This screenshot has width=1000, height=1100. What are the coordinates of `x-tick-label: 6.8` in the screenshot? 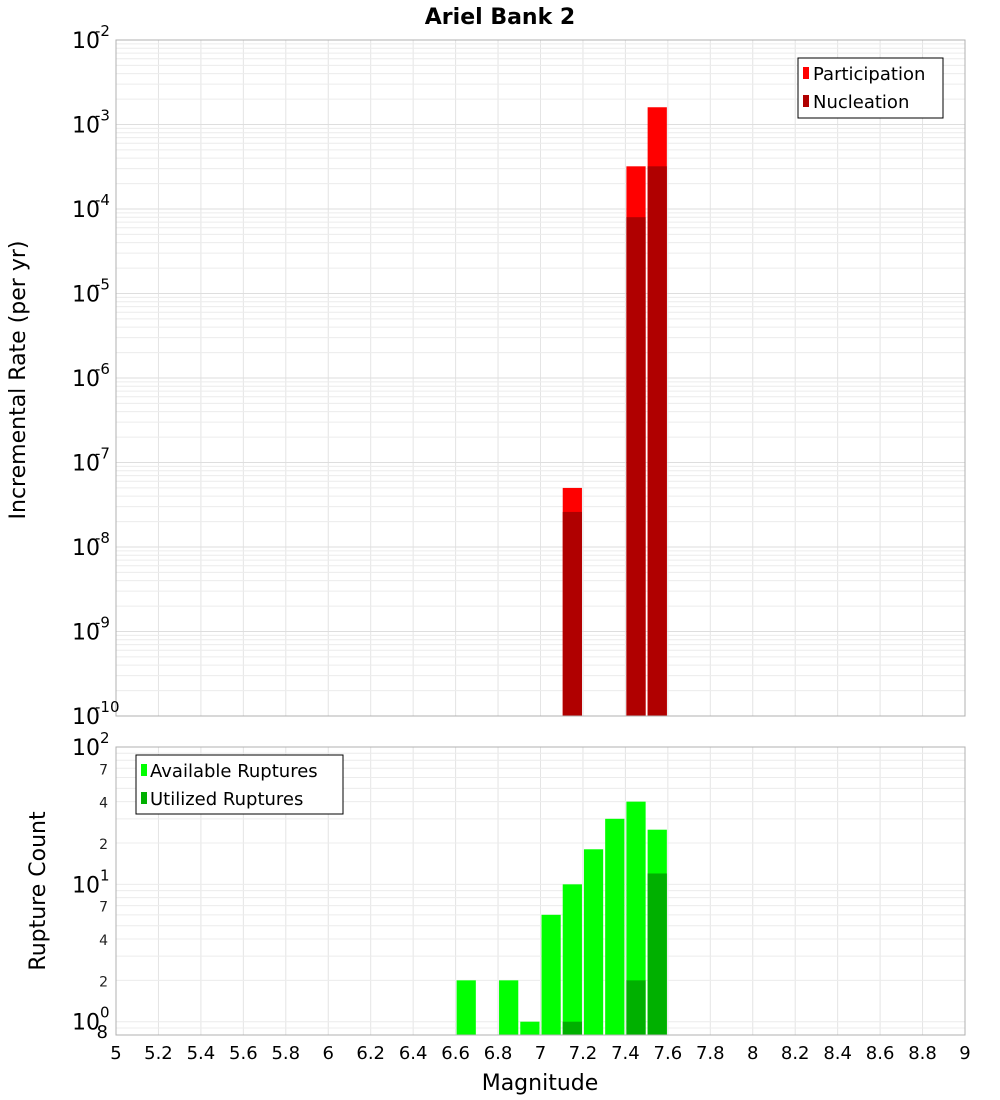 It's located at (498, 1053).